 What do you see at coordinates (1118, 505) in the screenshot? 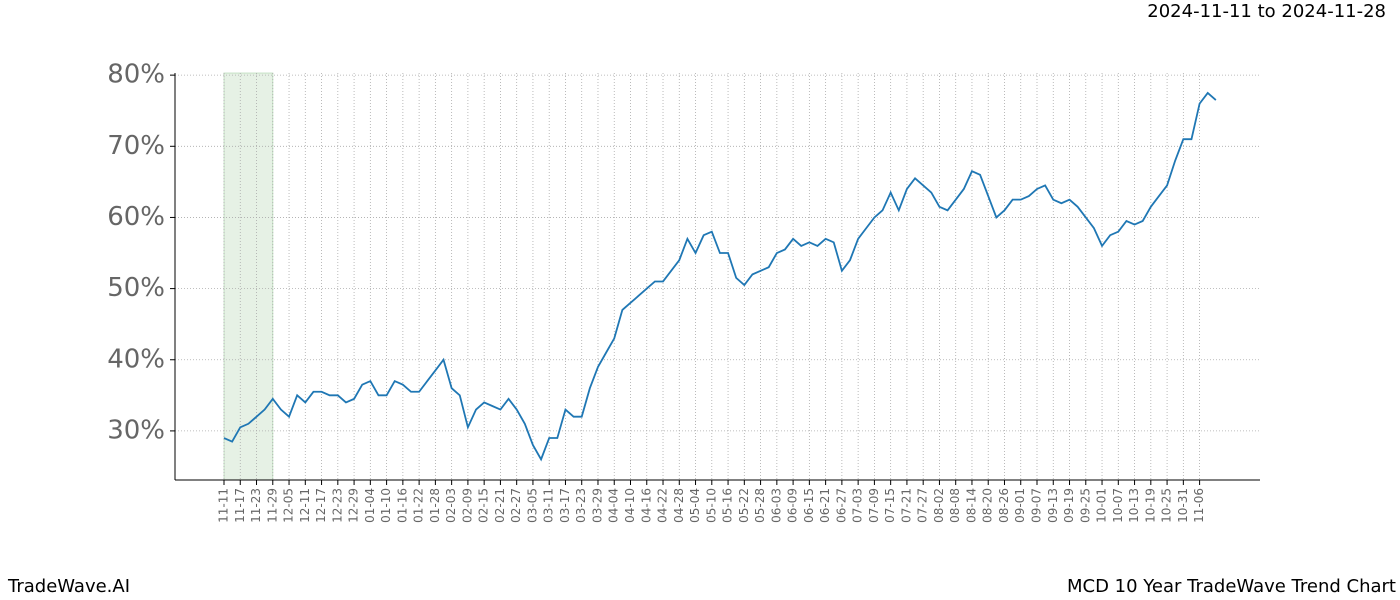
I see `x-tick-label: 10-07` at bounding box center [1118, 505].